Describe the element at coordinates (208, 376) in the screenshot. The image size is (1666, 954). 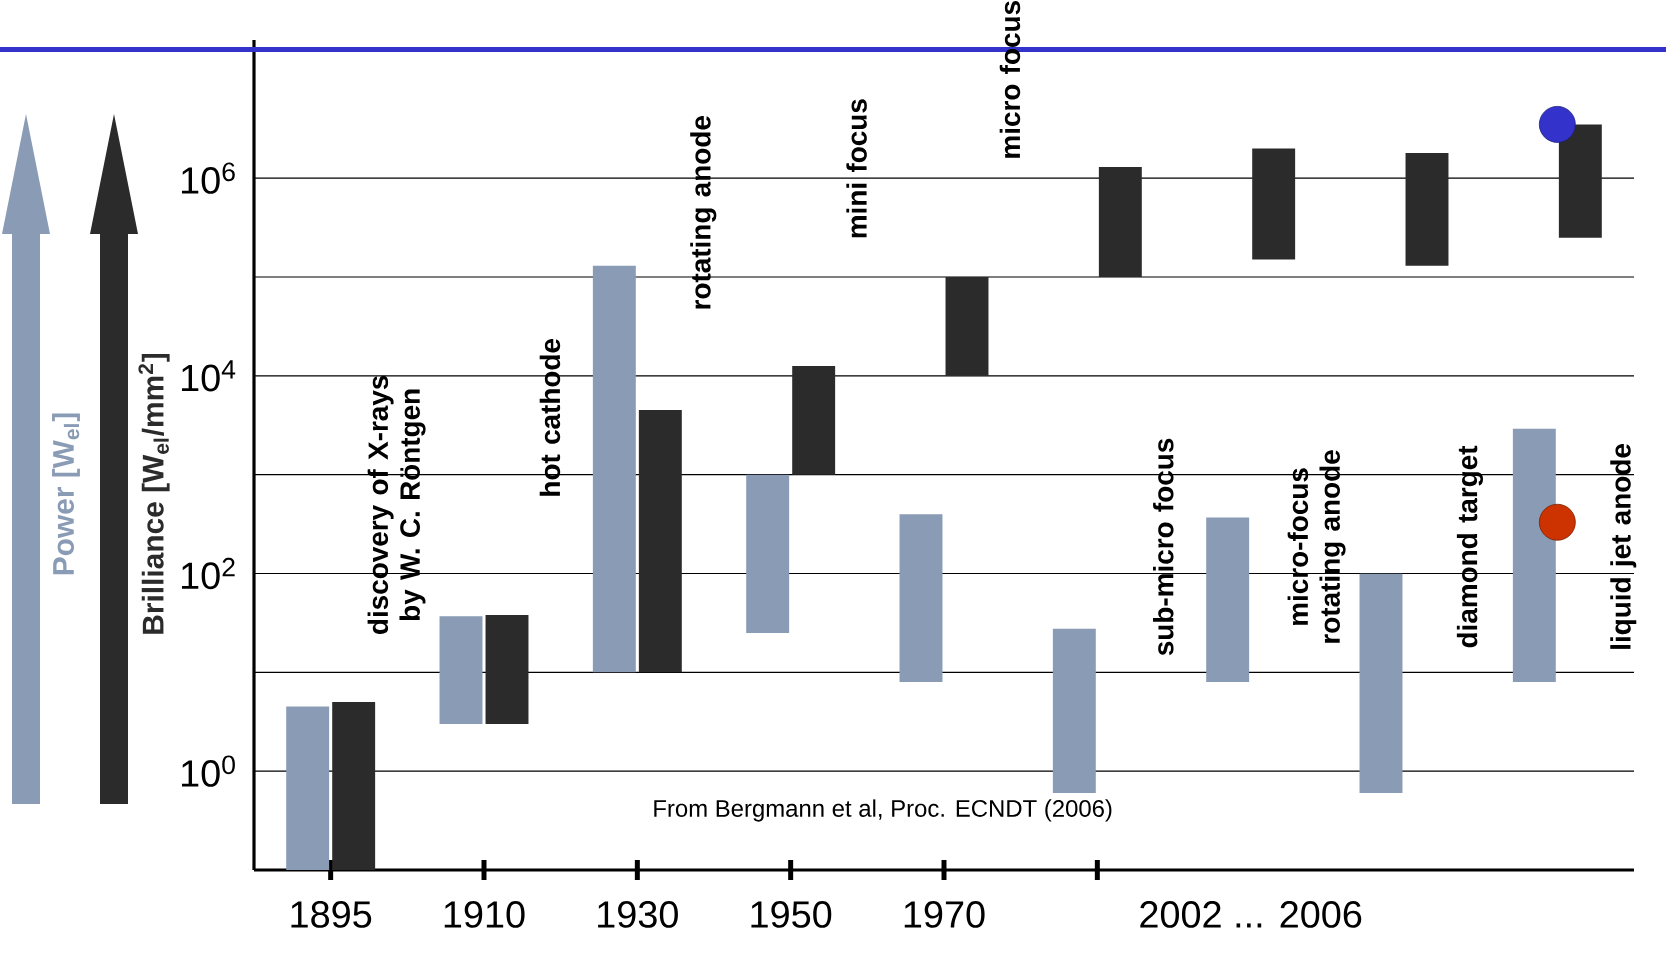
I see `y-tick-label: 10$^{4}$` at that location.